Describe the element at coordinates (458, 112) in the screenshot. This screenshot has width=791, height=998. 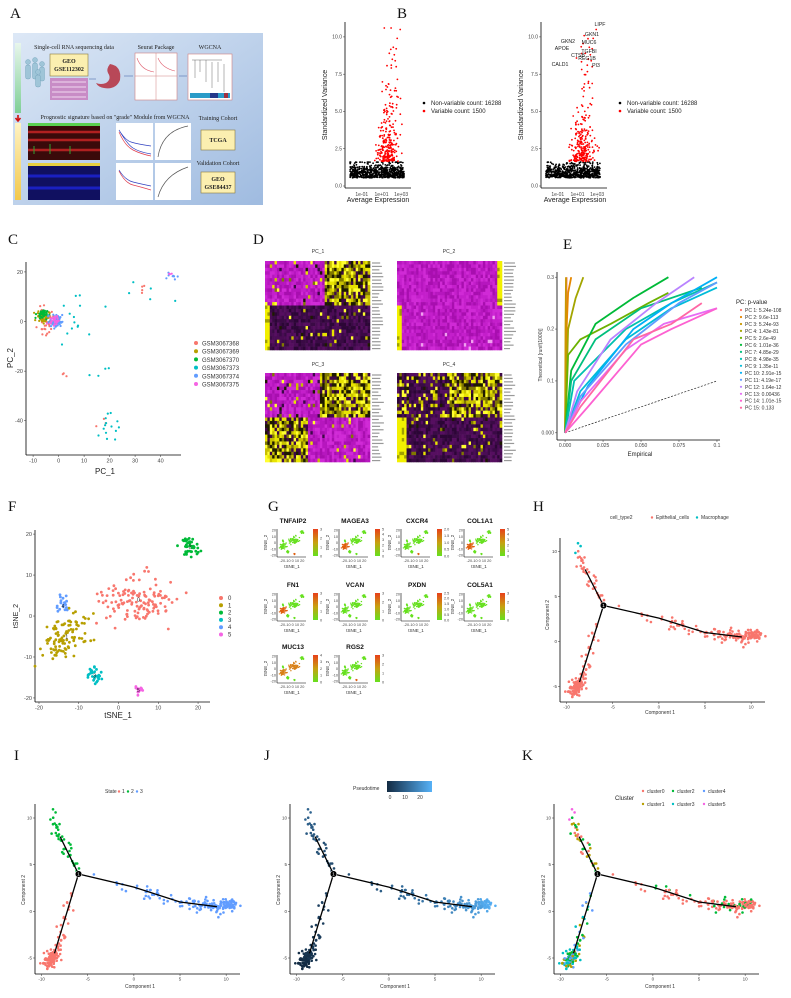
I see `b-left-legend-variable: Variable count: 1500` at that location.